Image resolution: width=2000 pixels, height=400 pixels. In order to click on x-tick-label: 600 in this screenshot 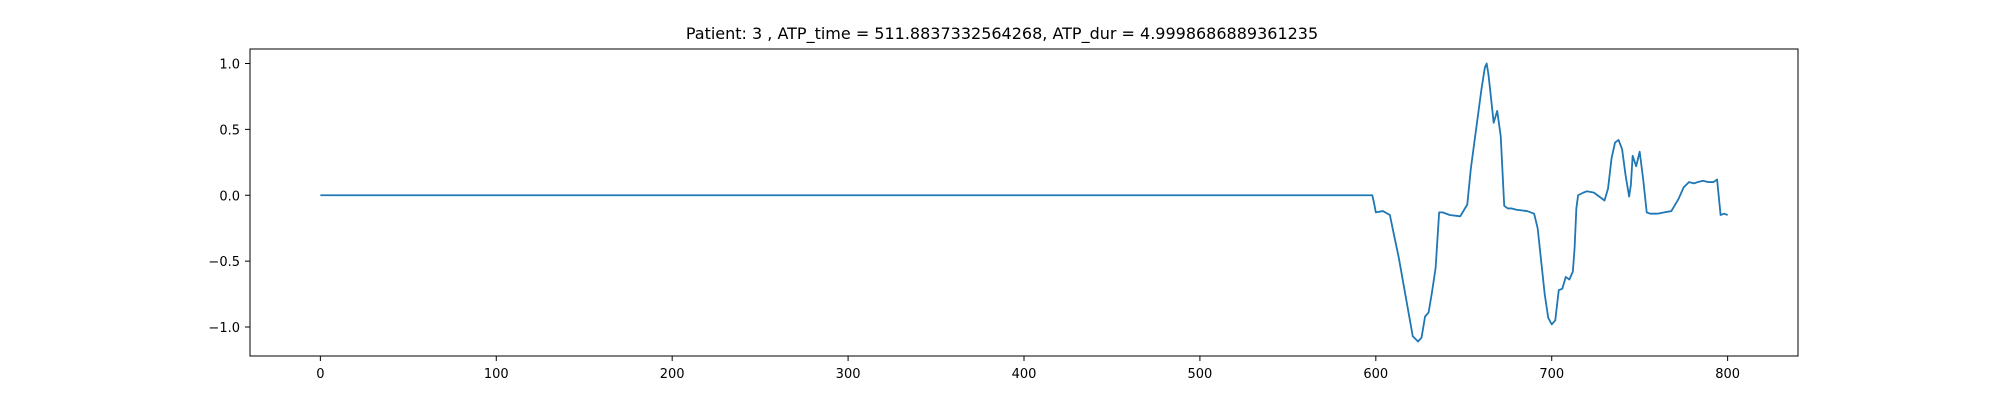, I will do `click(1375, 374)`.